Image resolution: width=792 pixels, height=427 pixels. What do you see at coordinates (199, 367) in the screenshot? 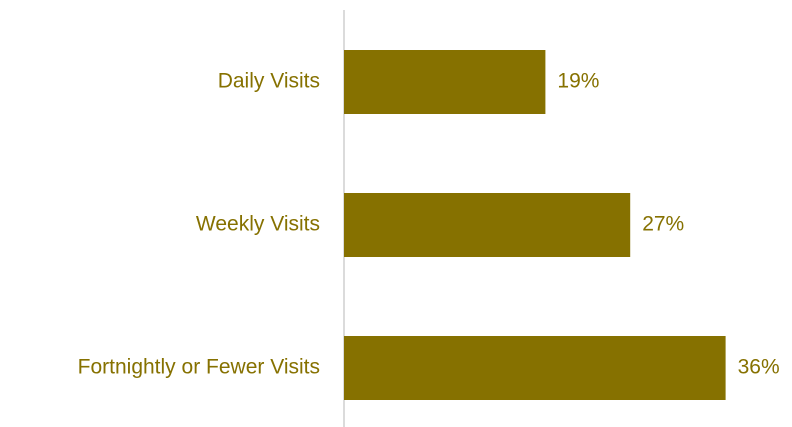
I see `category-label: Fortnightly or Fewer Visits` at bounding box center [199, 367].